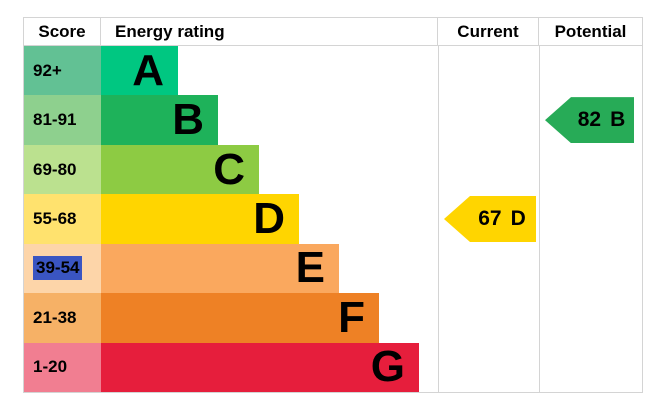  I want to click on current-cell-f, so click(488, 318).